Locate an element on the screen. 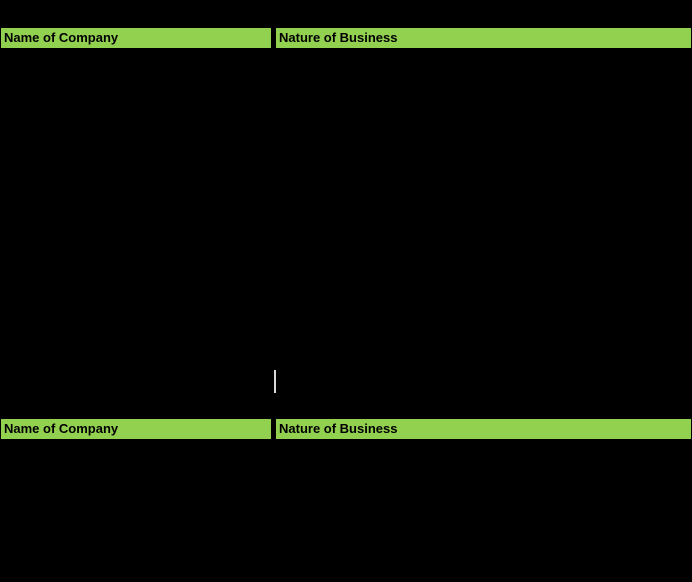  table-header-row-top: Name of Company Nature of Business is located at coordinates (346, 38).